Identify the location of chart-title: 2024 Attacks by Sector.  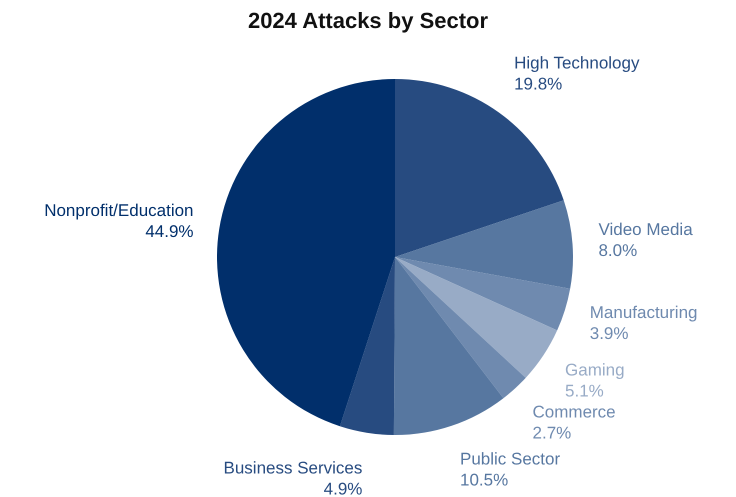
(368, 21).